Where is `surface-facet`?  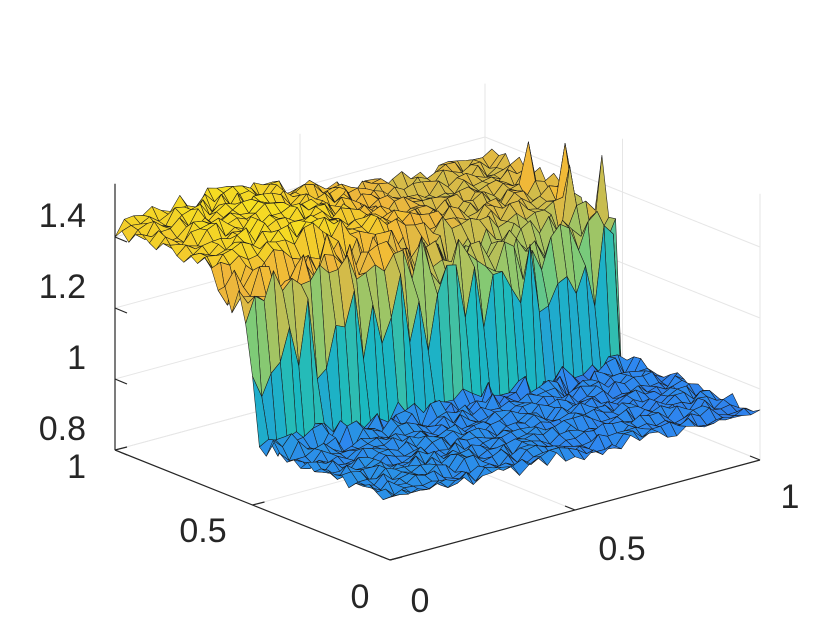
surface-facet is located at coordinates (391, 497).